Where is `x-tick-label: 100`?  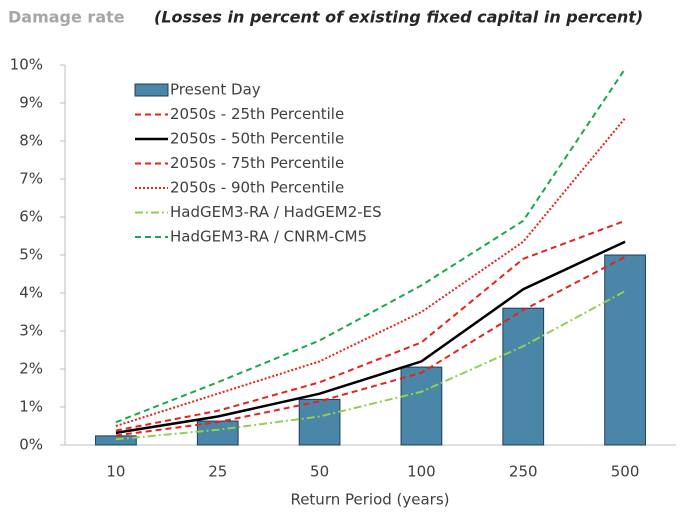
x-tick-label: 100 is located at coordinates (421, 472).